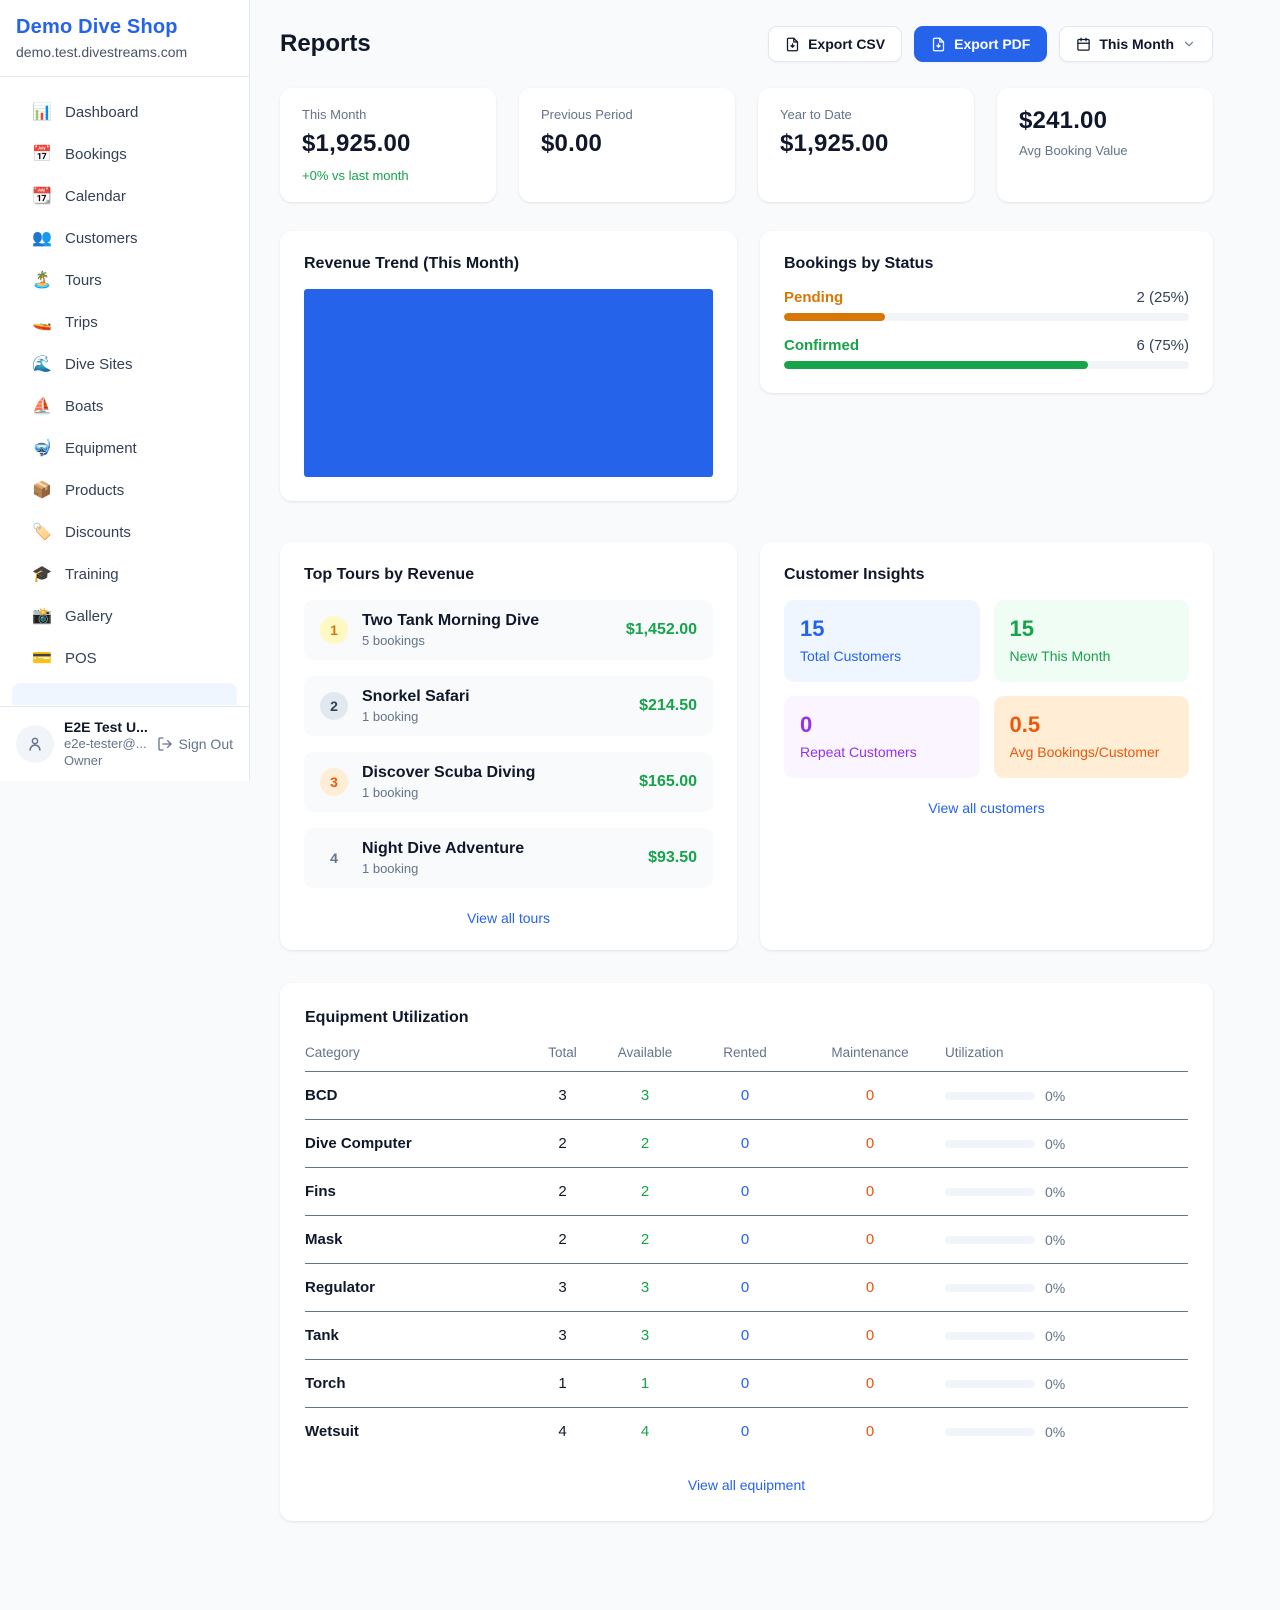  Describe the element at coordinates (124, 658) in the screenshot. I see `sidebar-item-pos: 💳 POS` at that location.